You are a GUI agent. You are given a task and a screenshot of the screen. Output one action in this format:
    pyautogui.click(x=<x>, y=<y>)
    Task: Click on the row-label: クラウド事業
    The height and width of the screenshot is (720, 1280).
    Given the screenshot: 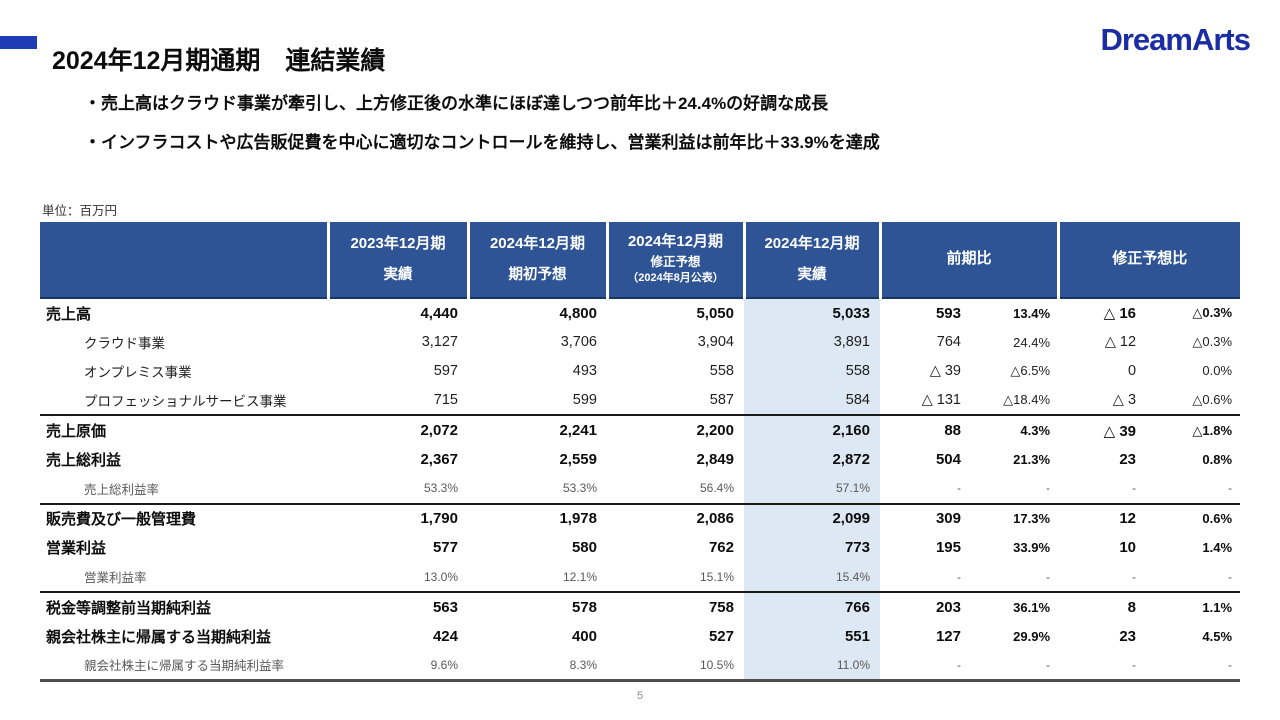 What is the action you would take?
    pyautogui.click(x=124, y=344)
    